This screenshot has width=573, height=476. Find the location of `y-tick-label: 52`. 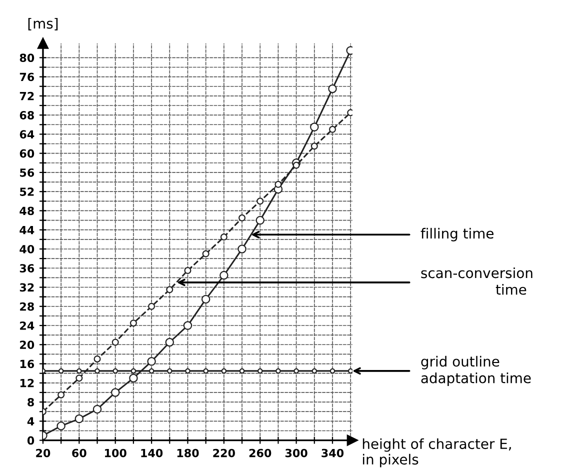

y-tick-label: 52 is located at coordinates (27, 192).